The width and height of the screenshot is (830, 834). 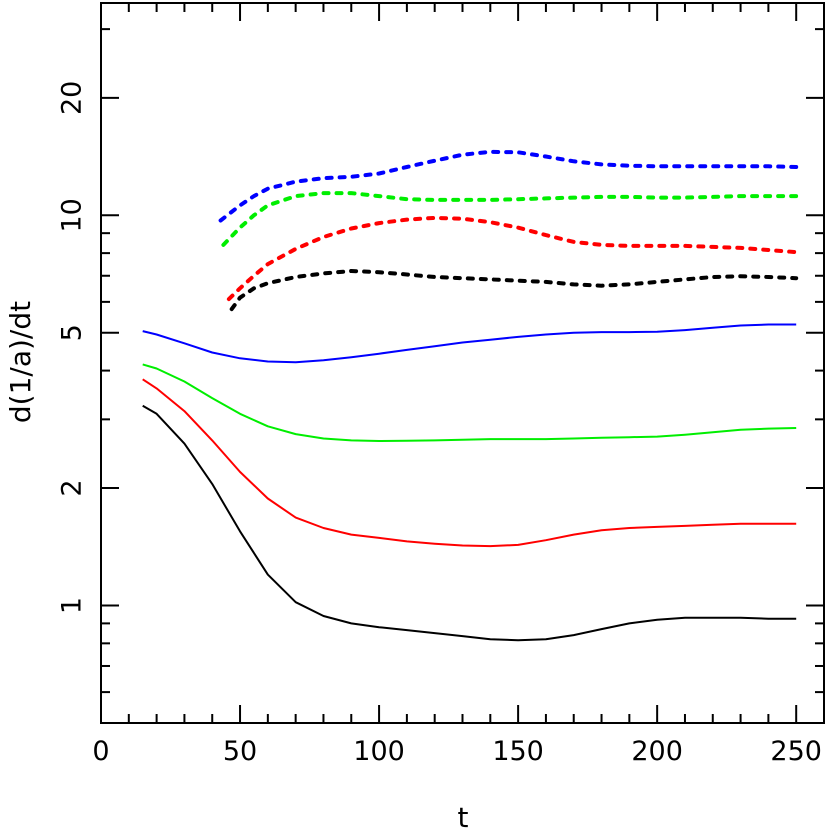 What do you see at coordinates (71, 98) in the screenshot?
I see `y-tick-label: 20` at bounding box center [71, 98].